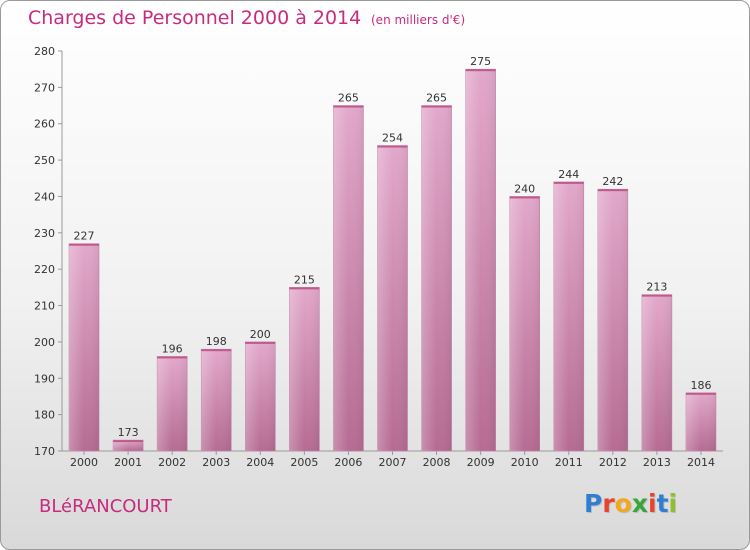 The width and height of the screenshot is (750, 550). Describe the element at coordinates (105, 506) in the screenshot. I see `commune-name: BLéRANCOURT` at that location.